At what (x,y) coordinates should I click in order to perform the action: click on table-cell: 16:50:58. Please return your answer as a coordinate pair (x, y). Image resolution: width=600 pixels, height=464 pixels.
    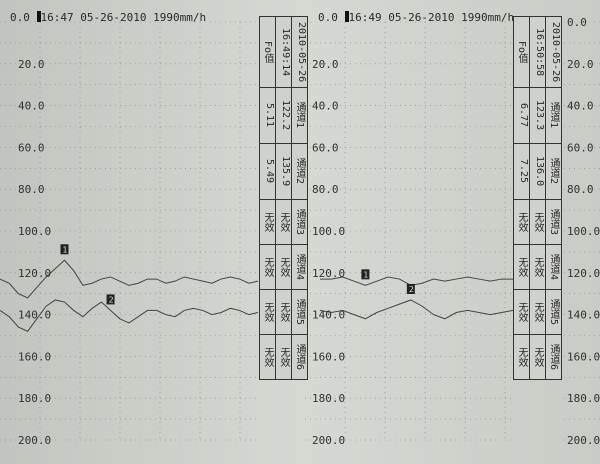
    Looking at the image, I should click on (537, 52).